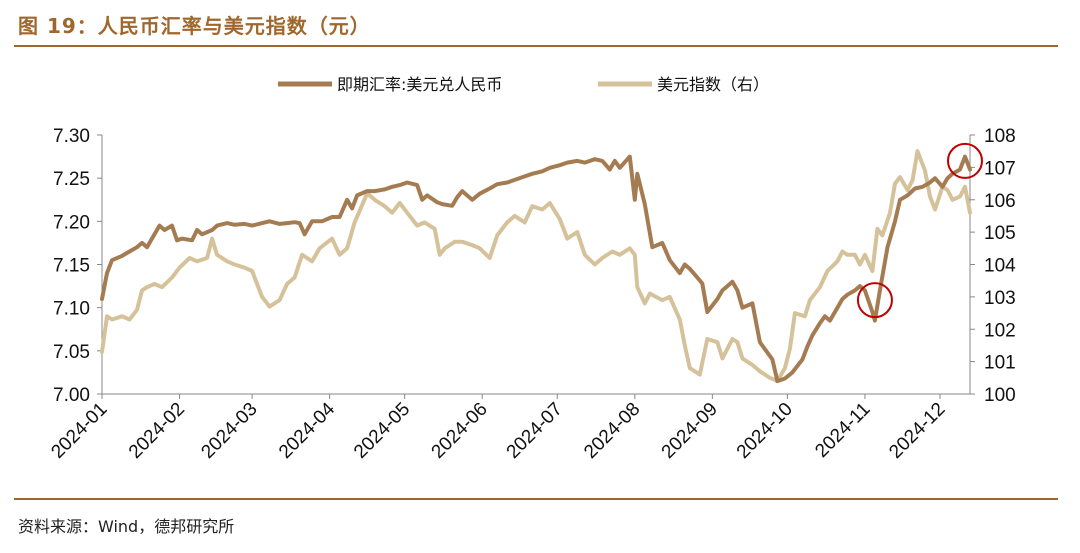 The height and width of the screenshot is (553, 1080). I want to click on legend-label-dollar-index: 美元指数（右）, so click(713, 84).